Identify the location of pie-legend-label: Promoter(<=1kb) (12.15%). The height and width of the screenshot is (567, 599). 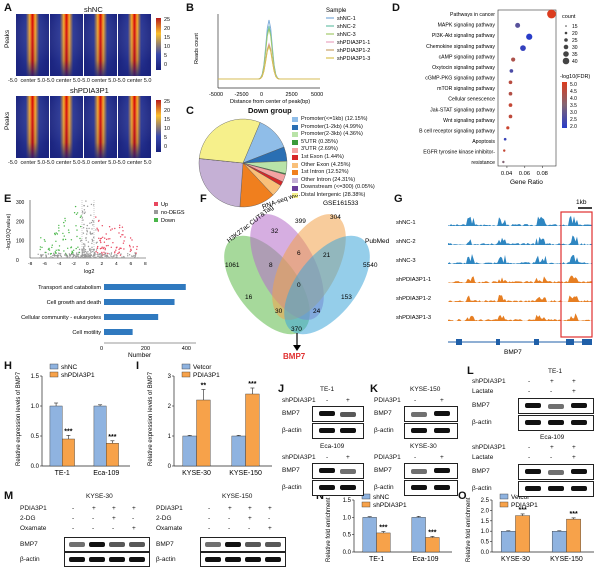
(334, 119).